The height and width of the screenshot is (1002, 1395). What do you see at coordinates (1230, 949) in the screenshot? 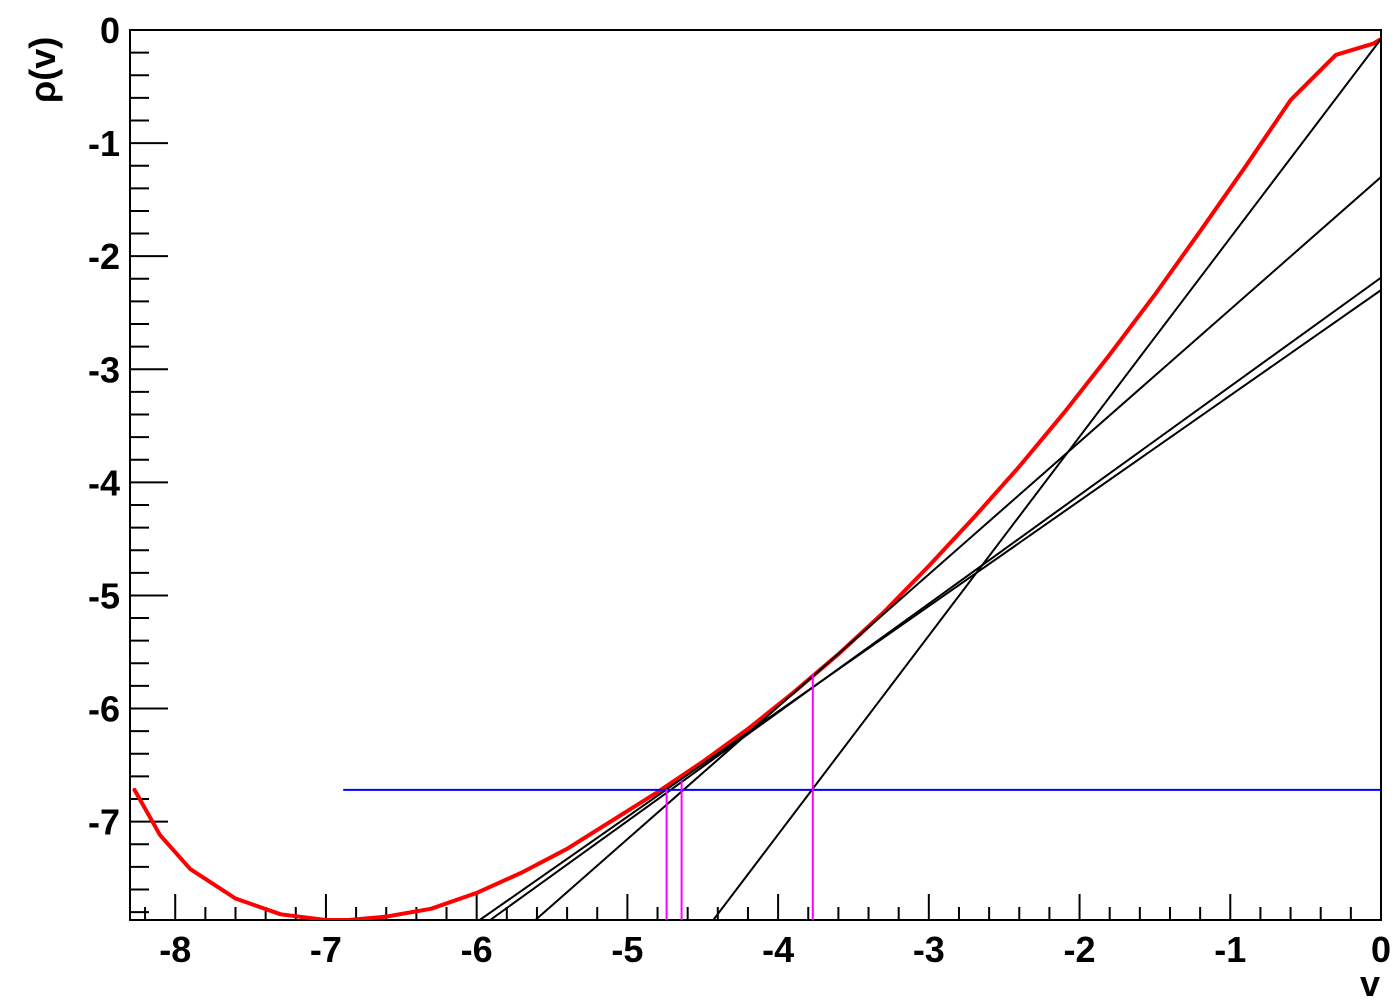
I see `x-tick-label: -1` at bounding box center [1230, 949].